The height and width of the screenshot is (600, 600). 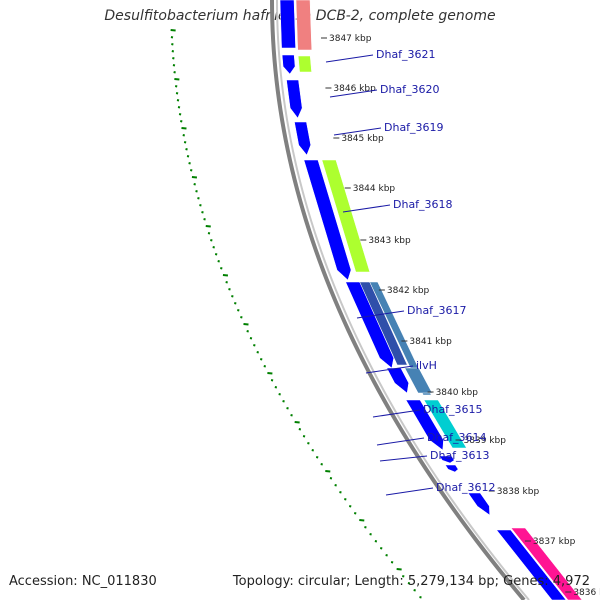 What do you see at coordinates (466, 487) in the screenshot?
I see `gene-label-dhaf_3612: Dhaf_3612` at bounding box center [466, 487].